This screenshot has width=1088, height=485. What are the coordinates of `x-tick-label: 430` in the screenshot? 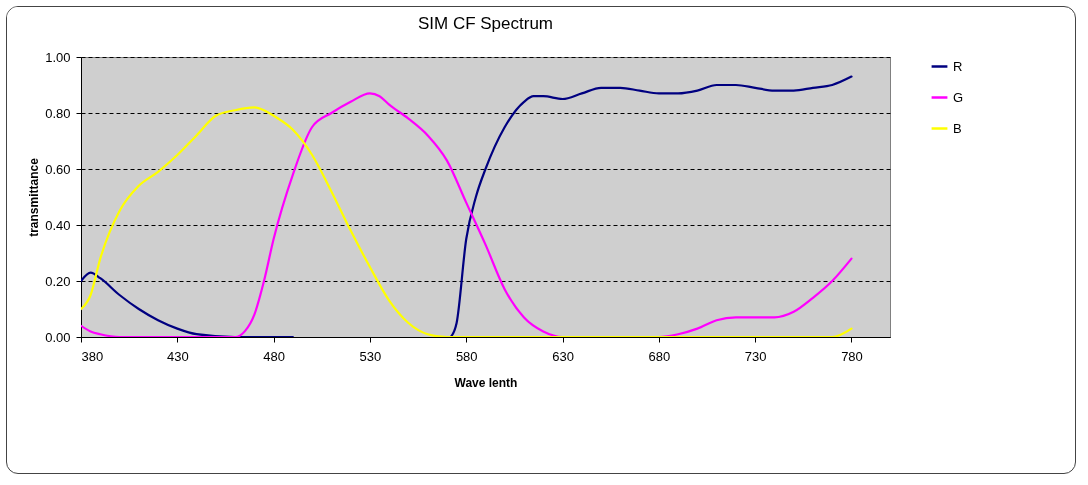 It's located at (177, 356).